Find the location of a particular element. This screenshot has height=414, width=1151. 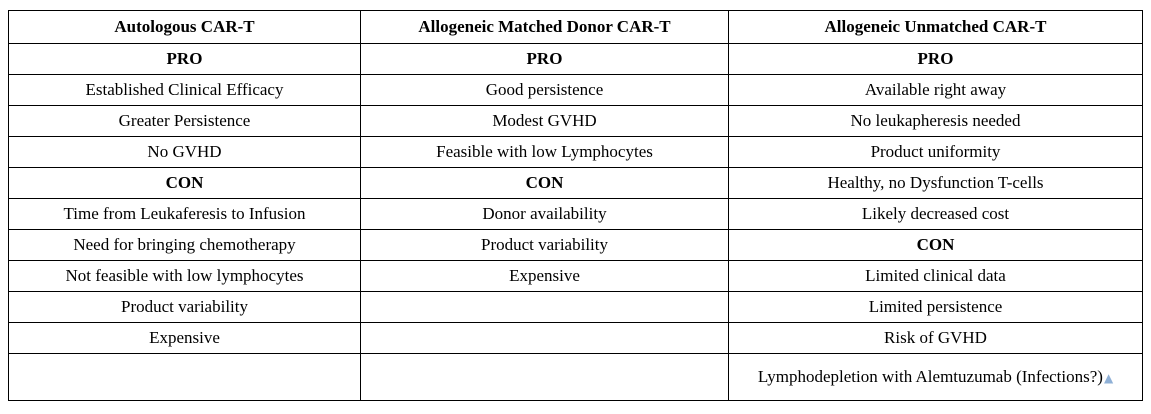

table-cell-autologous: Need for bringing chemotherapy is located at coordinates (184, 245).